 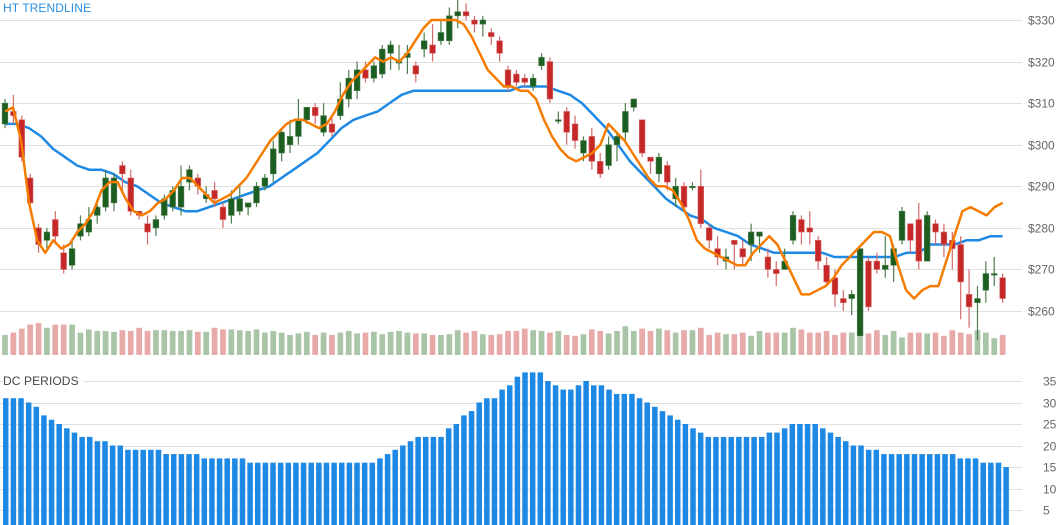 I want to click on price-axis-label: $320, so click(x=1041, y=63).